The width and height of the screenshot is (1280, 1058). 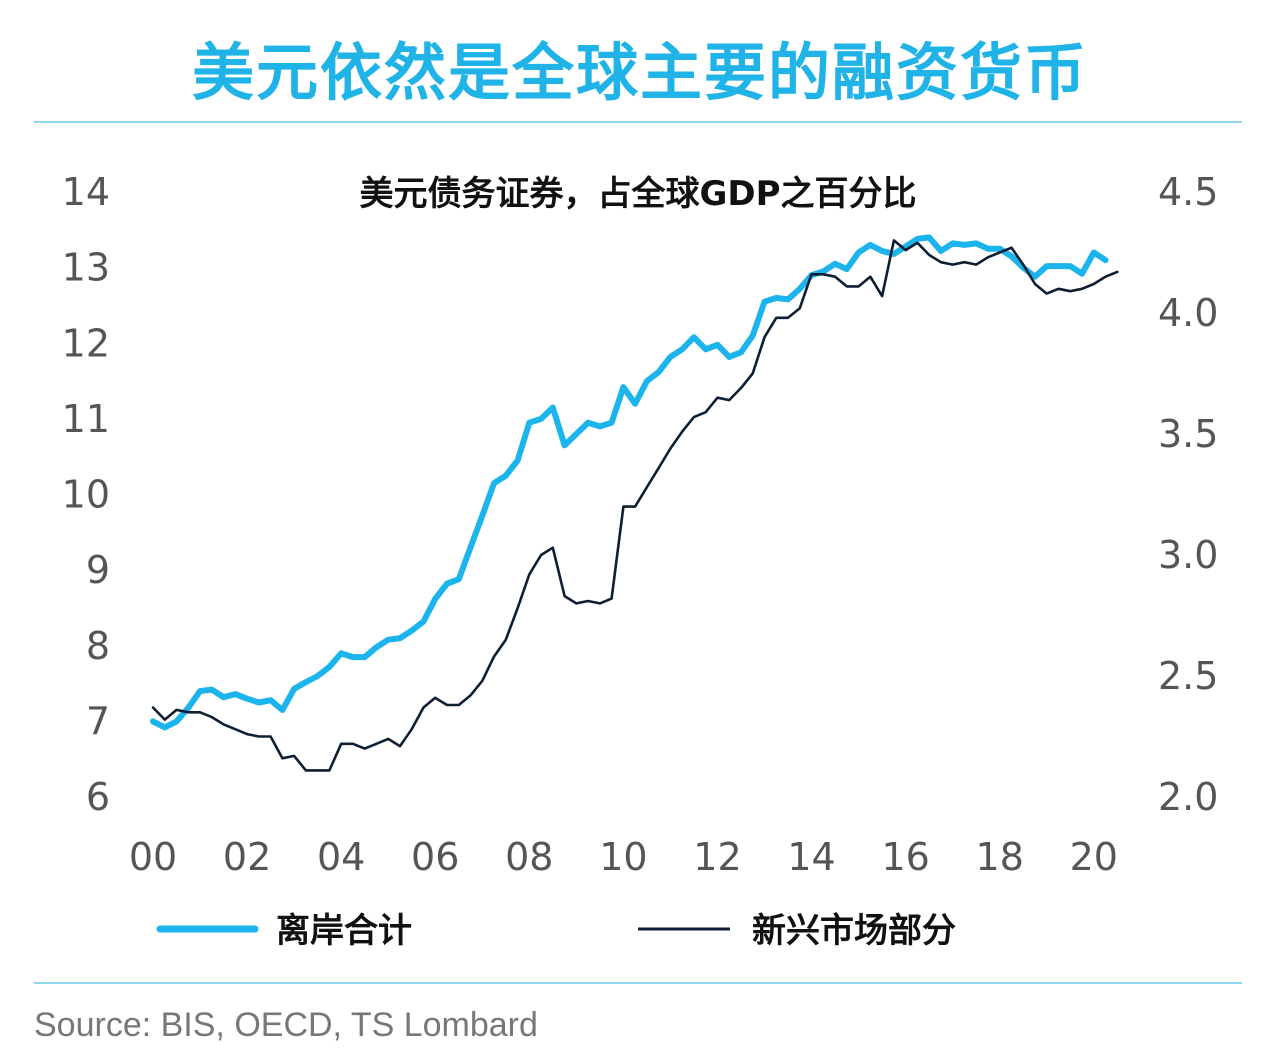 What do you see at coordinates (1188, 494) in the screenshot?
I see `y-axis-right: 2.0 2.5 3.0 3.5 4.0 4.5` at bounding box center [1188, 494].